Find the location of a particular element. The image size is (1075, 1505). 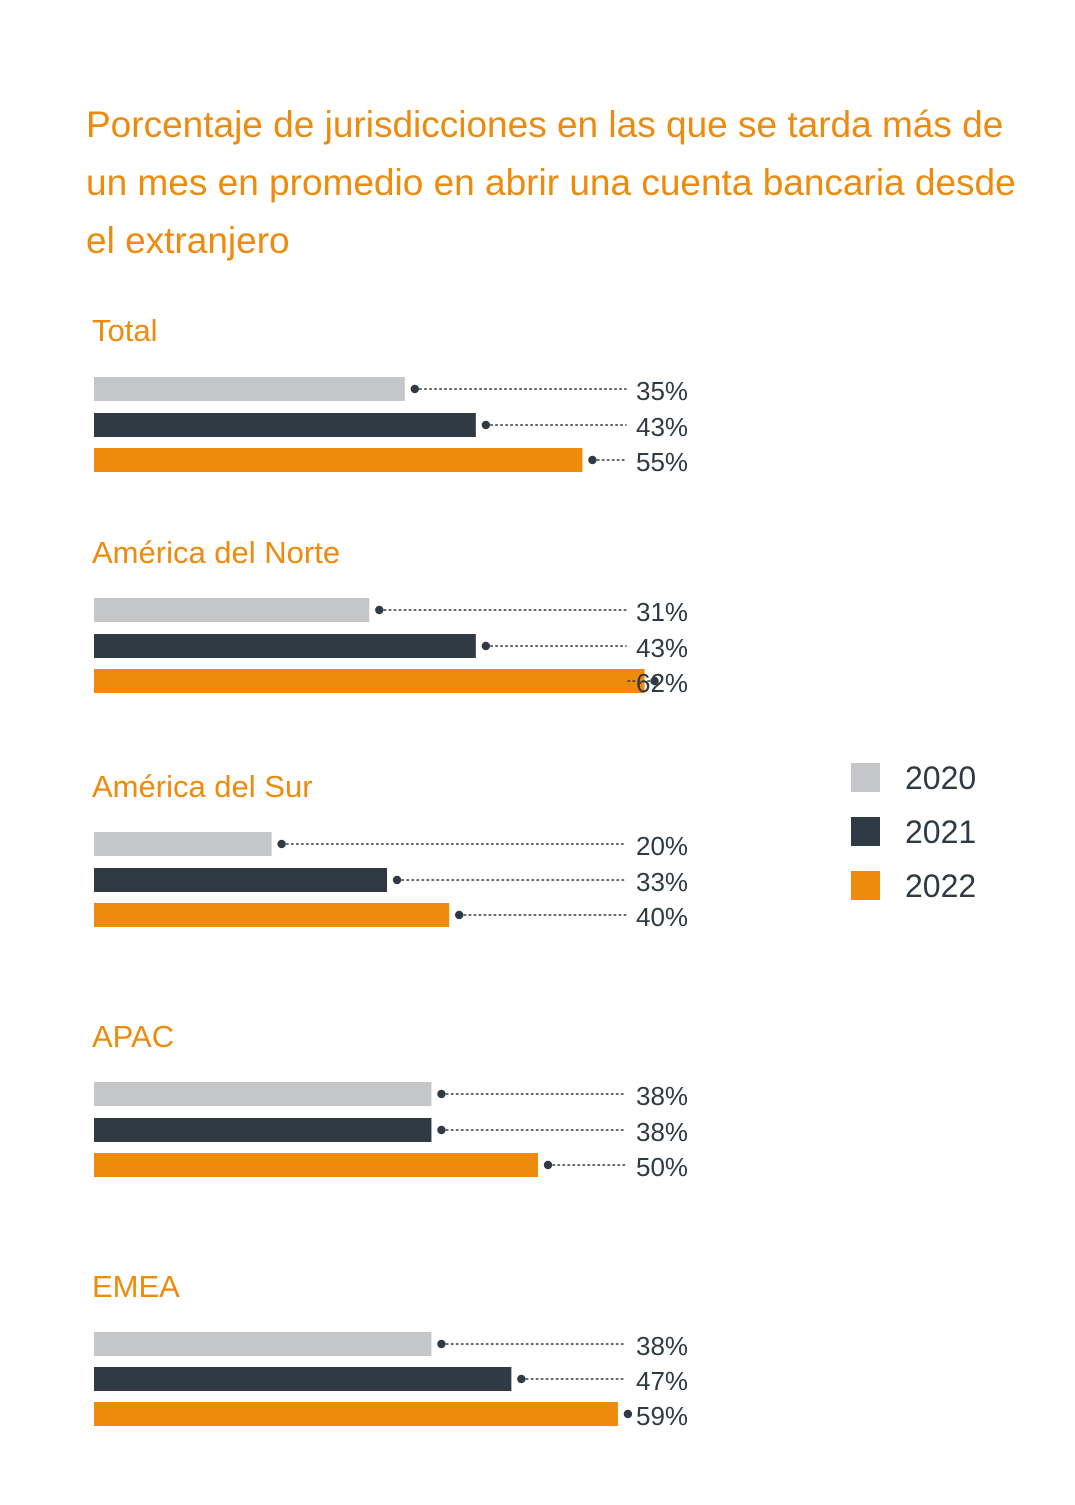

legend-label-2021: 2021 is located at coordinates (940, 832).